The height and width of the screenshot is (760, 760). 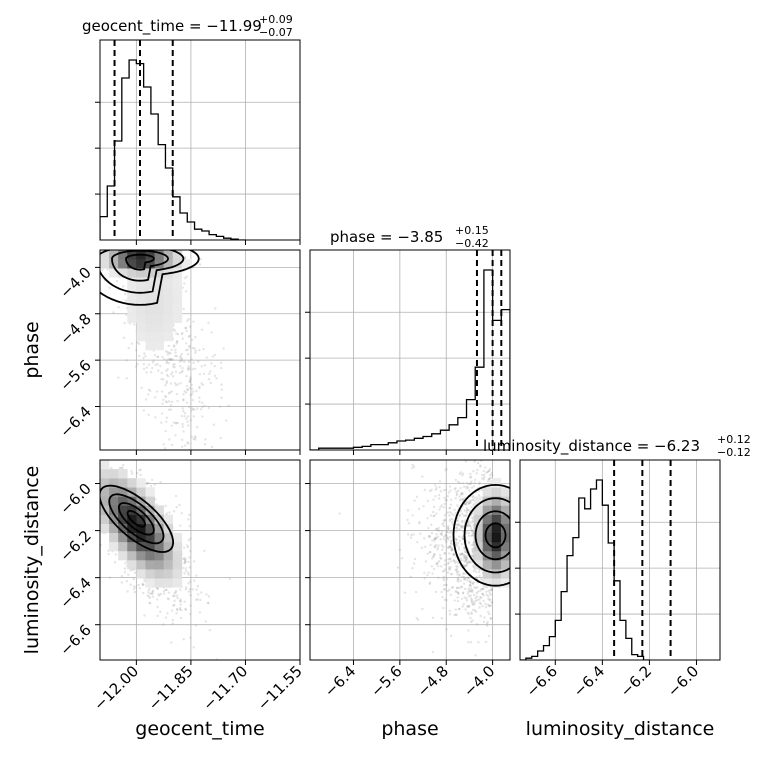 I want to click on joint-content, so click(x=424, y=558).